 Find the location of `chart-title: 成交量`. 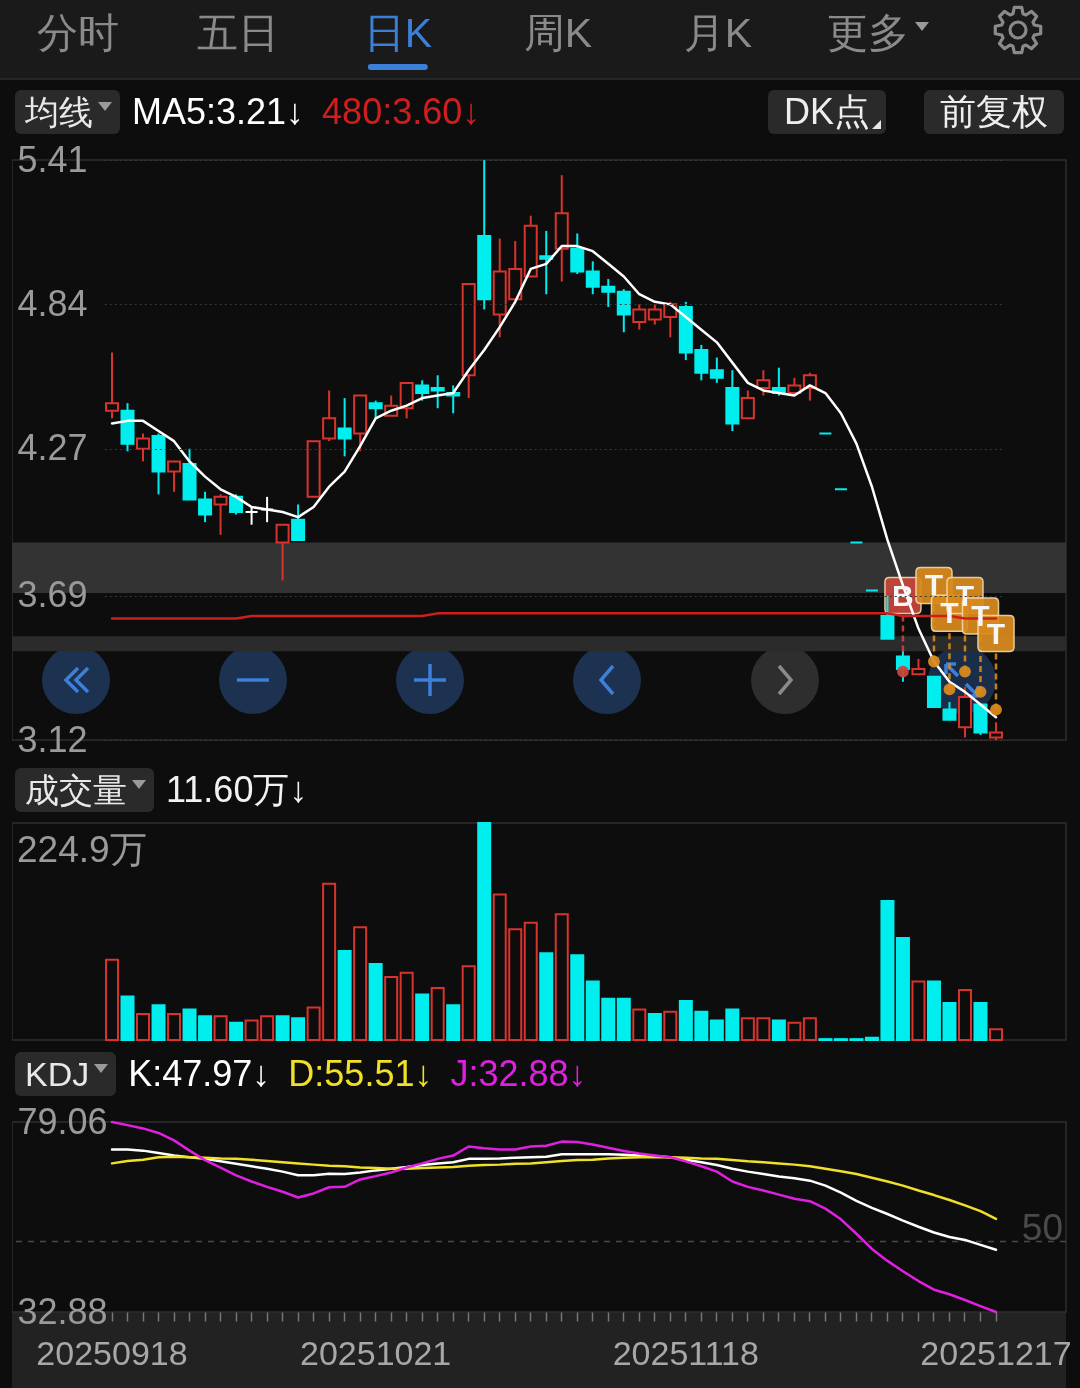

chart-title: 成交量 is located at coordinates (76, 790).